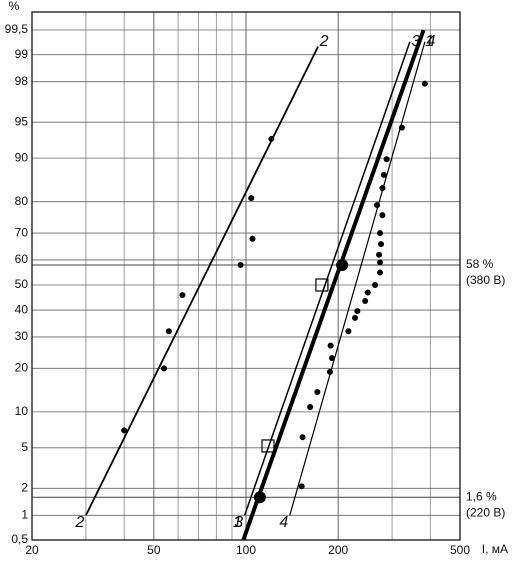  What do you see at coordinates (22, 309) in the screenshot?
I see `y-tick-label: 40` at bounding box center [22, 309].